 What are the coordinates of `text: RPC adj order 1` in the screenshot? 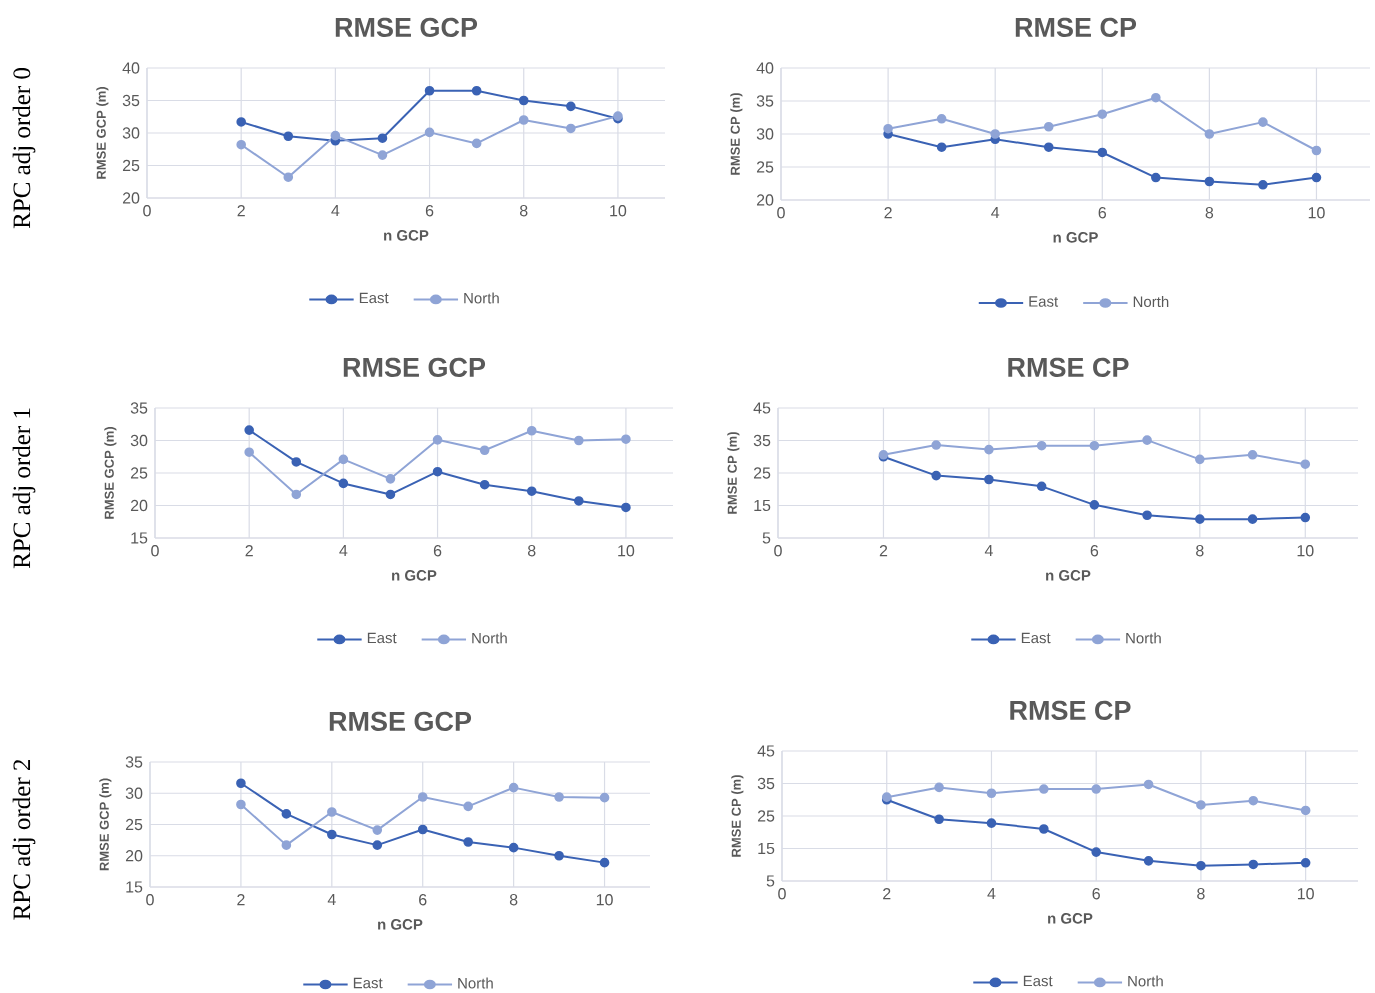 It's located at (24, 488).